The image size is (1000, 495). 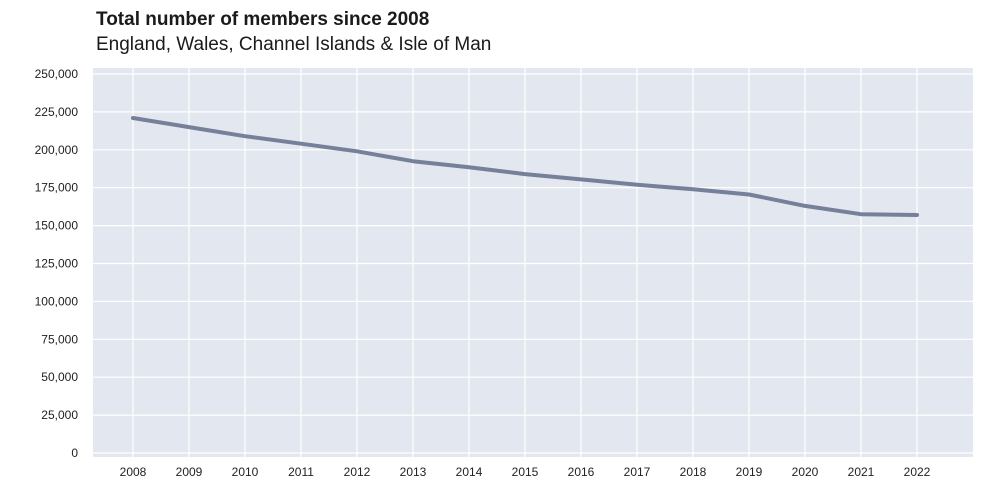 I want to click on y-tick-label: 250,000, so click(x=57, y=74).